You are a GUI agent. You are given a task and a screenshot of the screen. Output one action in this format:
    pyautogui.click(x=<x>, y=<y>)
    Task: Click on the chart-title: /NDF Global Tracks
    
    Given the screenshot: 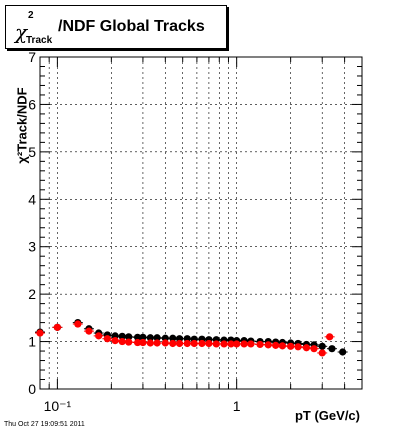 What is the action you would take?
    pyautogui.click(x=131, y=26)
    